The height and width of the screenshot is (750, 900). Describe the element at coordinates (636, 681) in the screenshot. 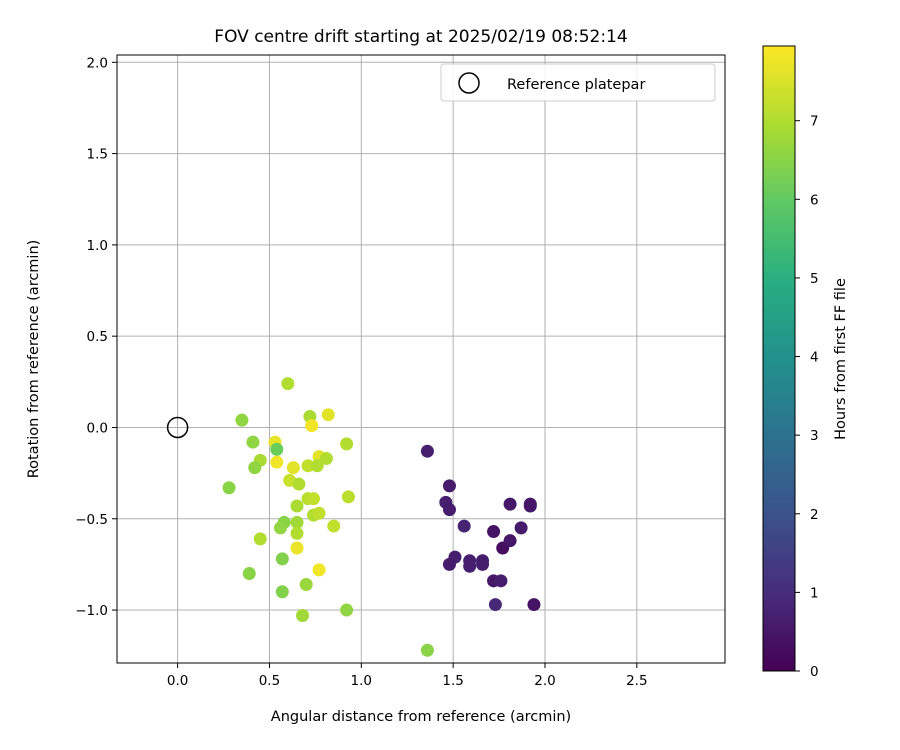

I see `x-tick-label: 2.5` at that location.